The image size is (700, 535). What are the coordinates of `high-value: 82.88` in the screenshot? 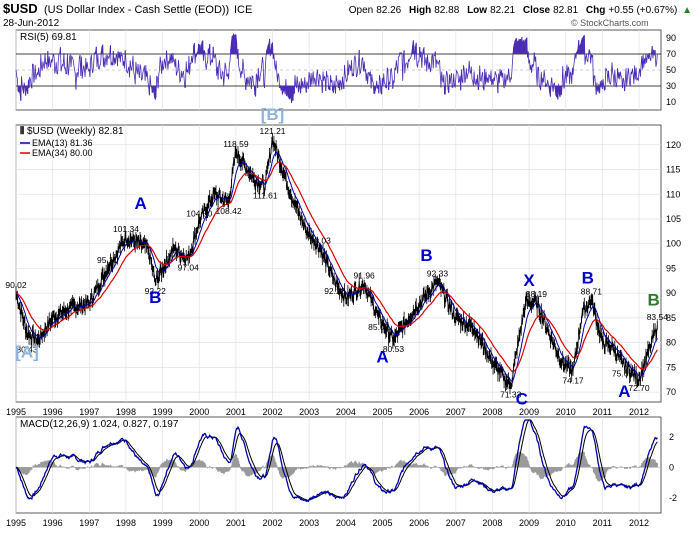 It's located at (446, 10).